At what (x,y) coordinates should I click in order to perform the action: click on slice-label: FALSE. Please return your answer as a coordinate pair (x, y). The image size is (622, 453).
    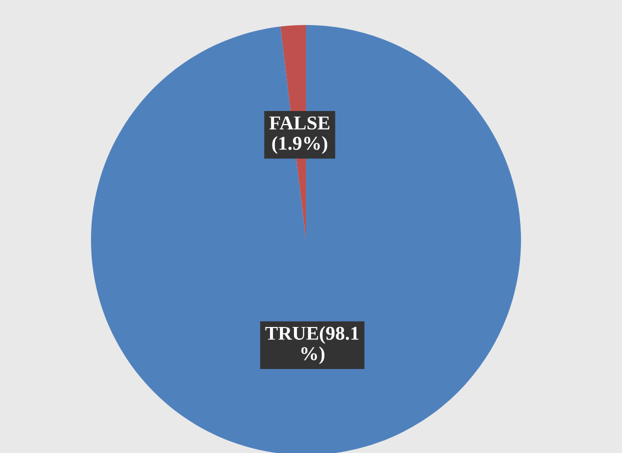
    Looking at the image, I should click on (299, 123).